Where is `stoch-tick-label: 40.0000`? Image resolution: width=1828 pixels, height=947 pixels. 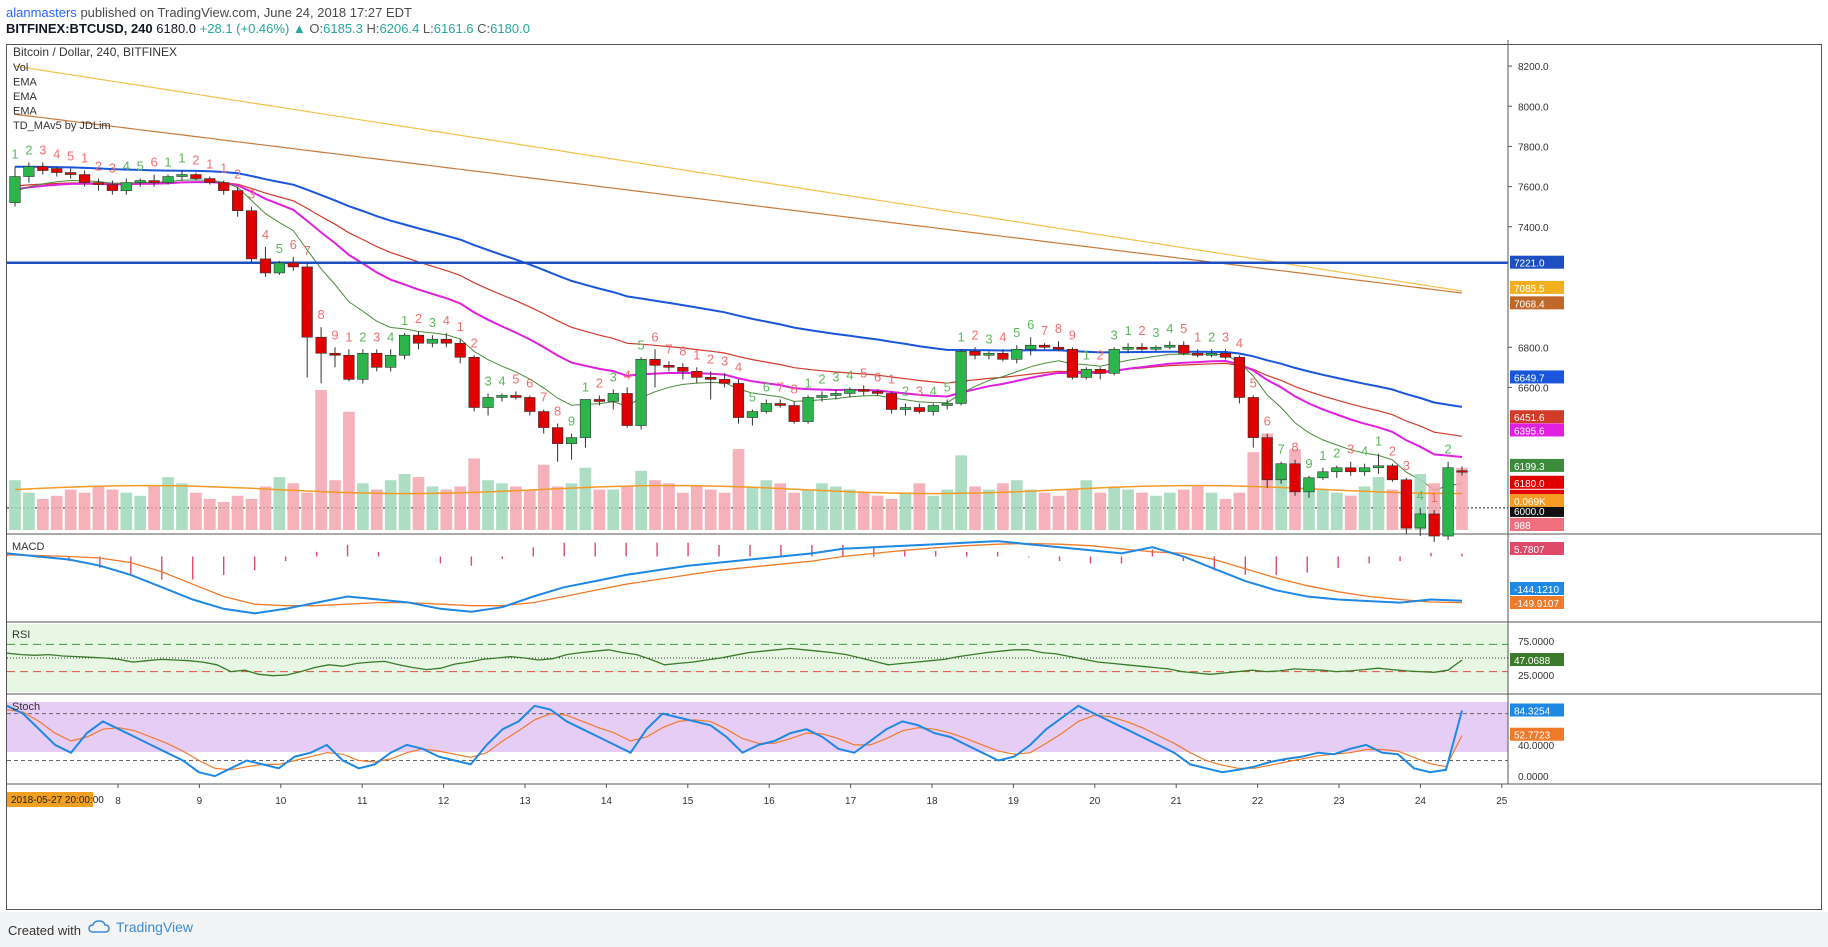 stoch-tick-label: 40.0000 is located at coordinates (1536, 746).